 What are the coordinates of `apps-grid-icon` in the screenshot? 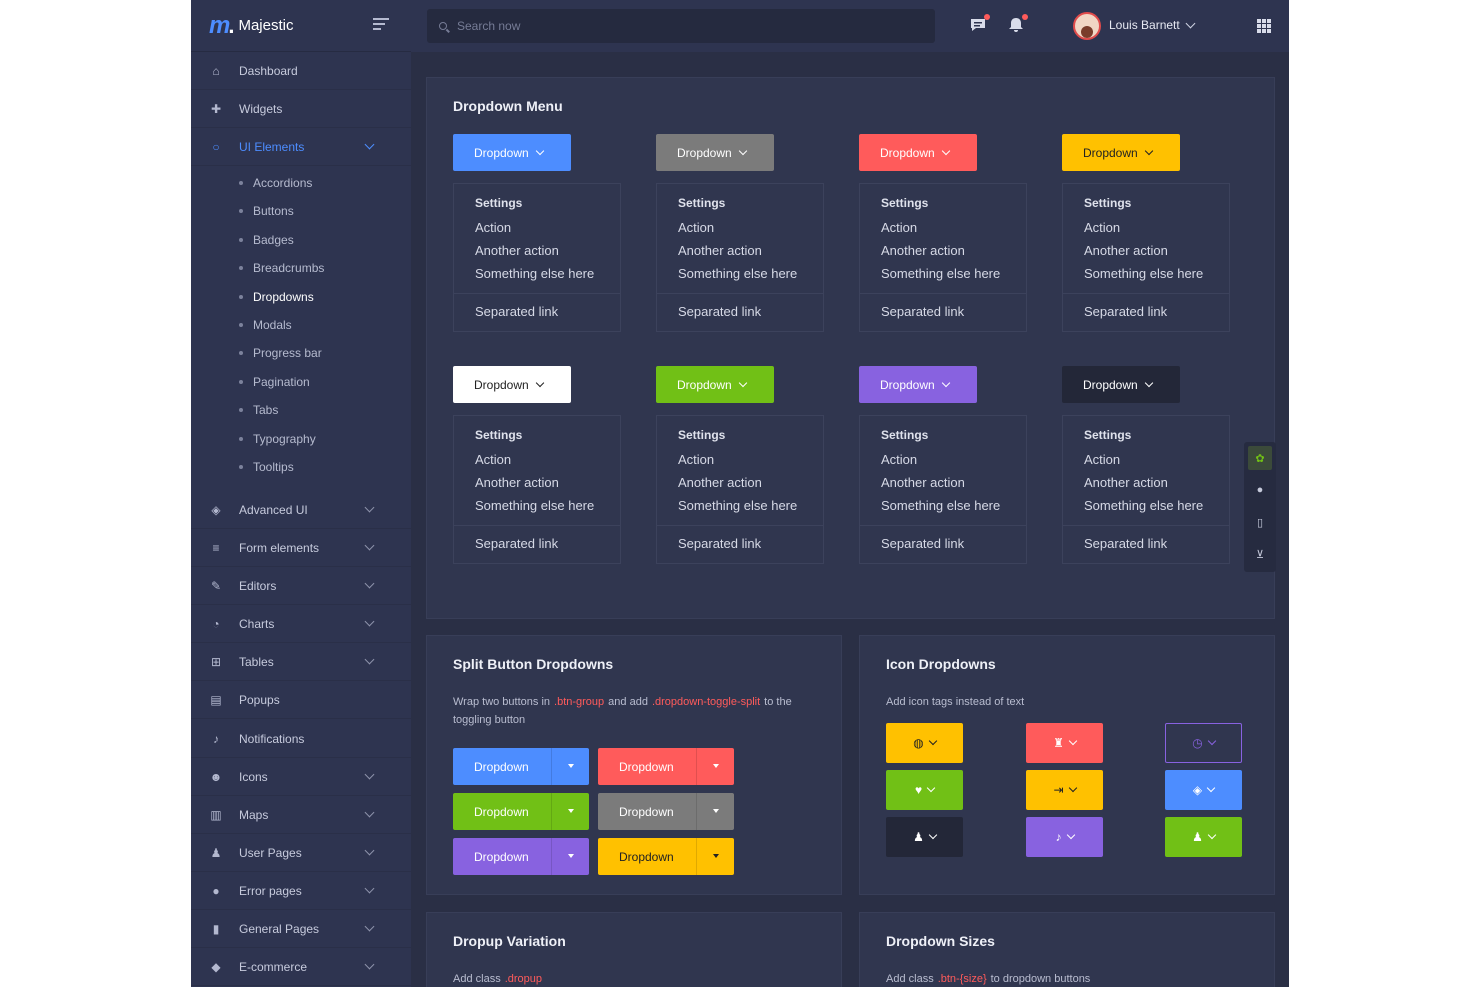 It's located at (1264, 26).